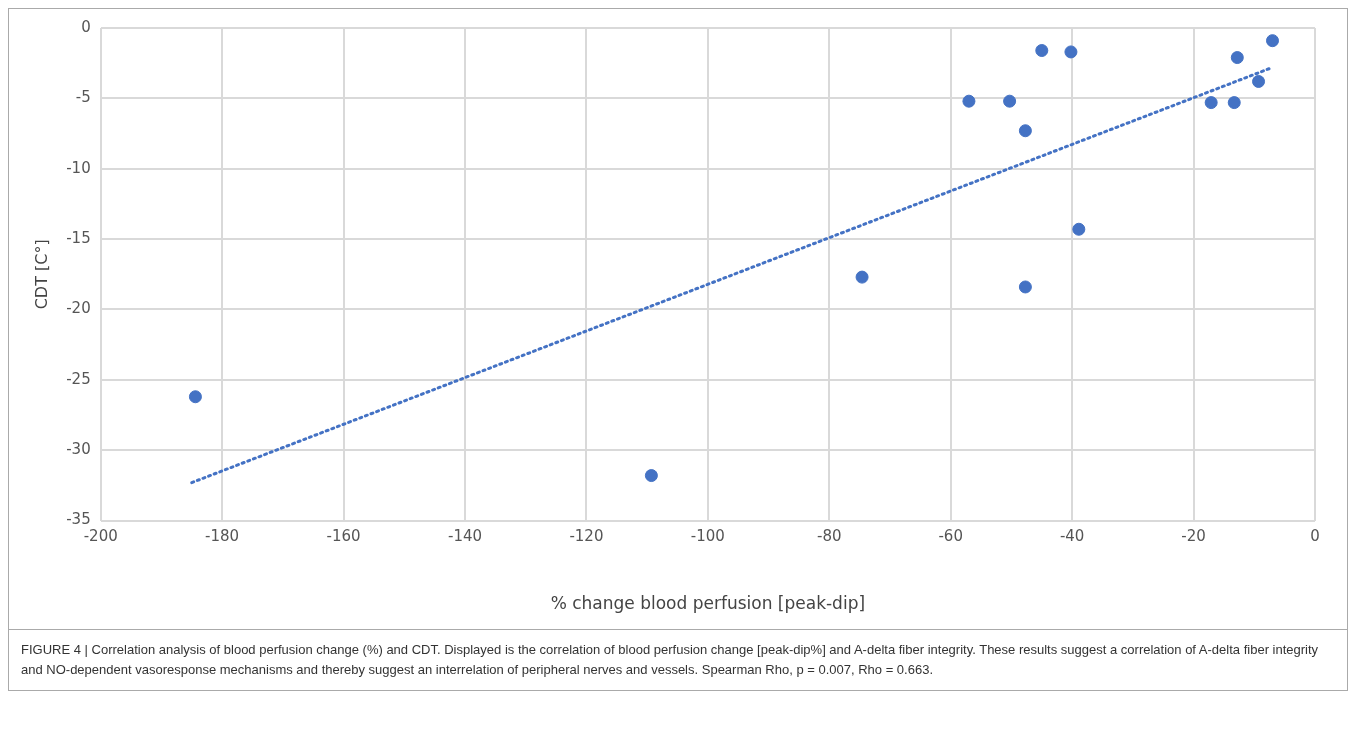  What do you see at coordinates (708, 603) in the screenshot?
I see `x-axis-title: % change blood perfusion [peak-dip]` at bounding box center [708, 603].